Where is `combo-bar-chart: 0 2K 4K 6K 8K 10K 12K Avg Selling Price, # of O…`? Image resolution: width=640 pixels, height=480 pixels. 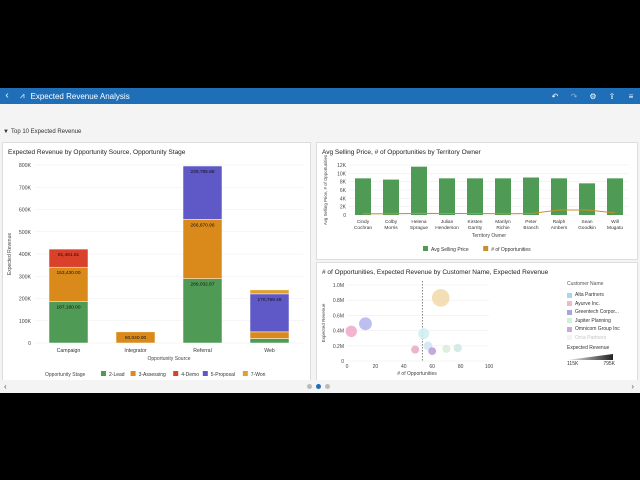 combo-bar-chart: 0 2K 4K 6K 8K 10K 12K Avg Selling Price, # of O… is located at coordinates (477, 201).